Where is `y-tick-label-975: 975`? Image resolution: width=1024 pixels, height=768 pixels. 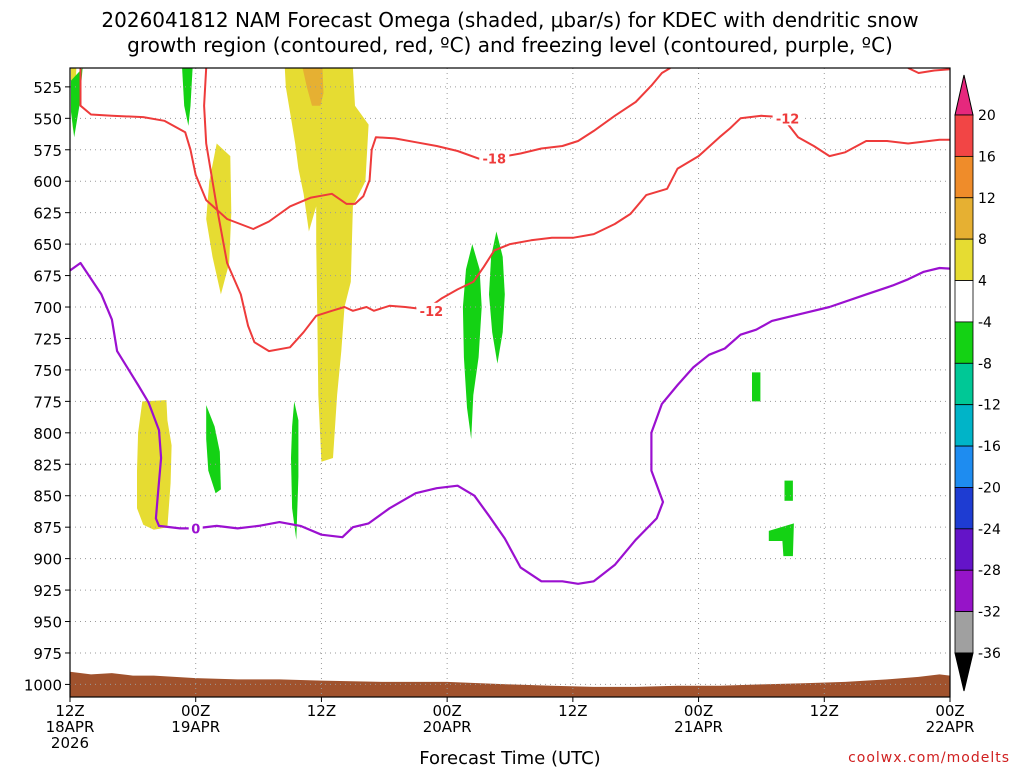
y-tick-label-975: 975 is located at coordinates (47, 654).